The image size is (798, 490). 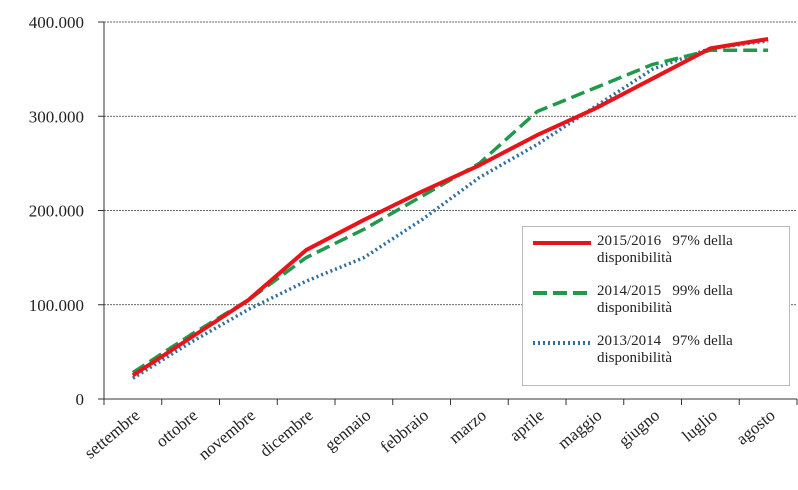 I want to click on x-tick-label: marzo, so click(x=467, y=427).